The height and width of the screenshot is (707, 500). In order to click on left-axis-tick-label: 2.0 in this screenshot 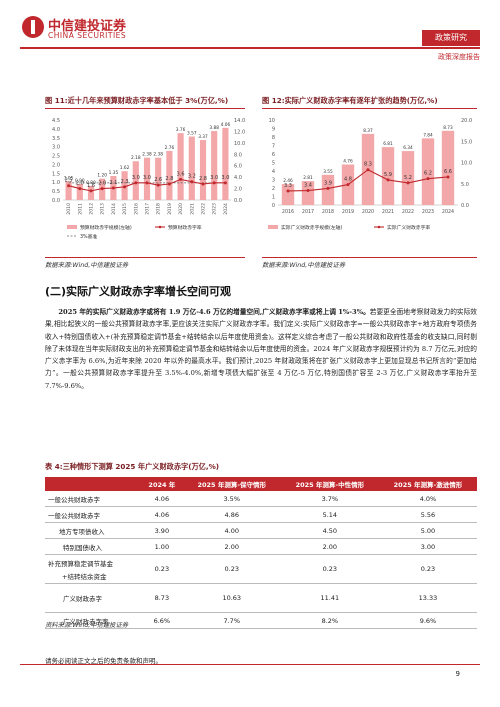, I will do `click(56, 165)`.